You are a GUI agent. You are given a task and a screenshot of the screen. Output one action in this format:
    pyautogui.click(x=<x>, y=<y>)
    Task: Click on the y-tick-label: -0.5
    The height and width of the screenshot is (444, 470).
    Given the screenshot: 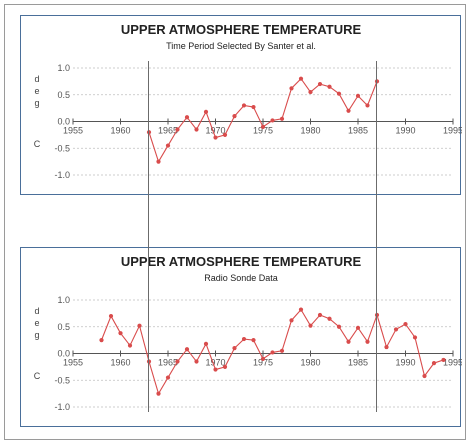 What is the action you would take?
    pyautogui.click(x=62, y=148)
    